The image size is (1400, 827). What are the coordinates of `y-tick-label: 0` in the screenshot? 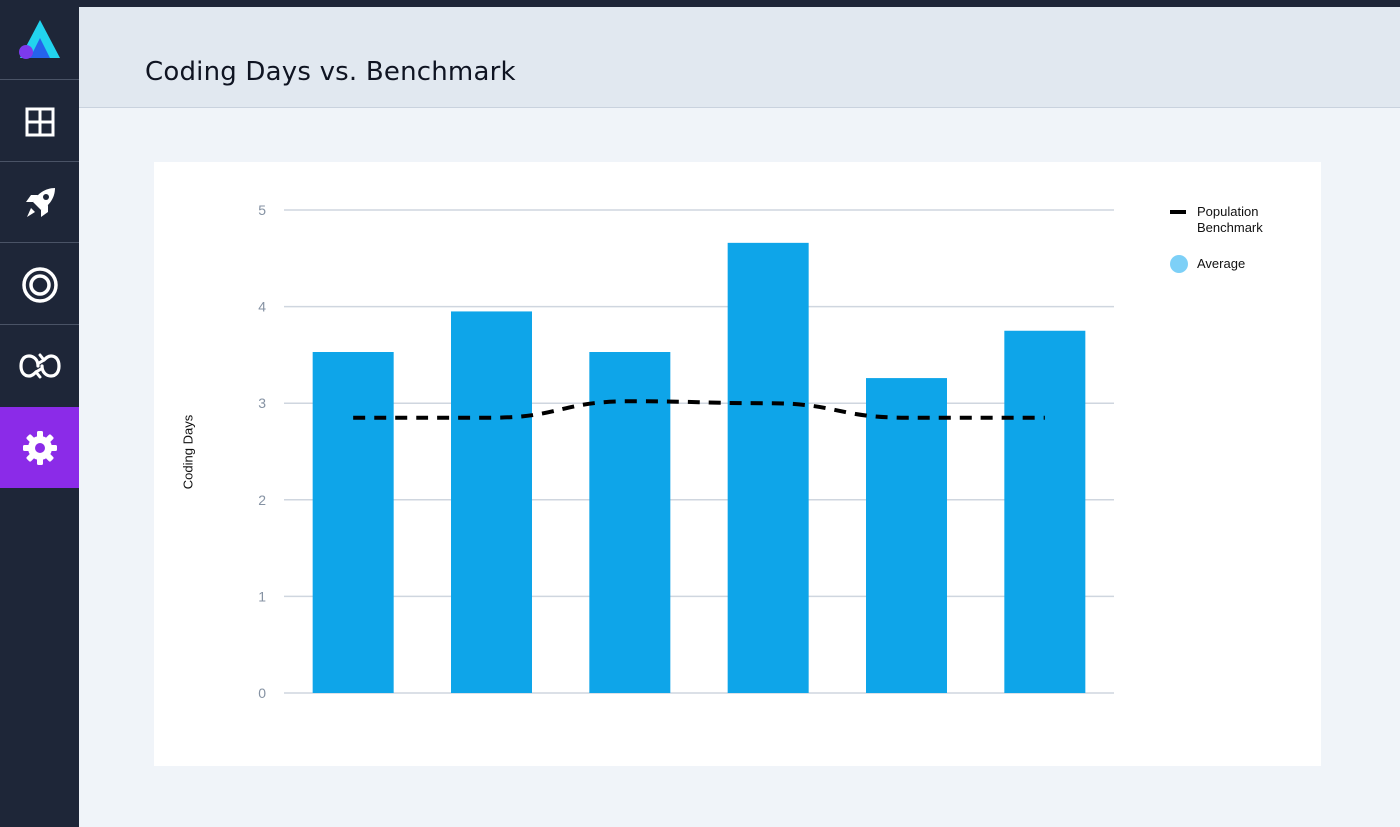 It's located at (262, 693).